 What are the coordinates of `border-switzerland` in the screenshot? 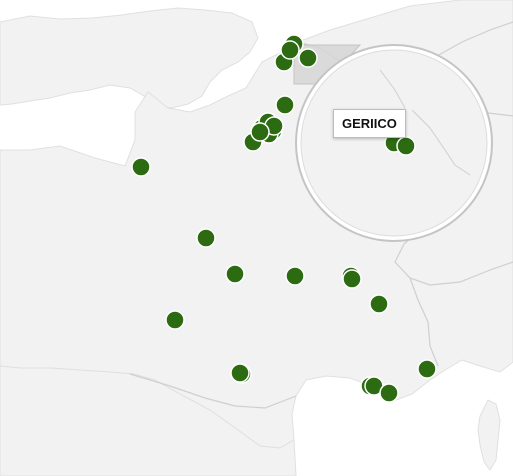 It's located at (453, 264).